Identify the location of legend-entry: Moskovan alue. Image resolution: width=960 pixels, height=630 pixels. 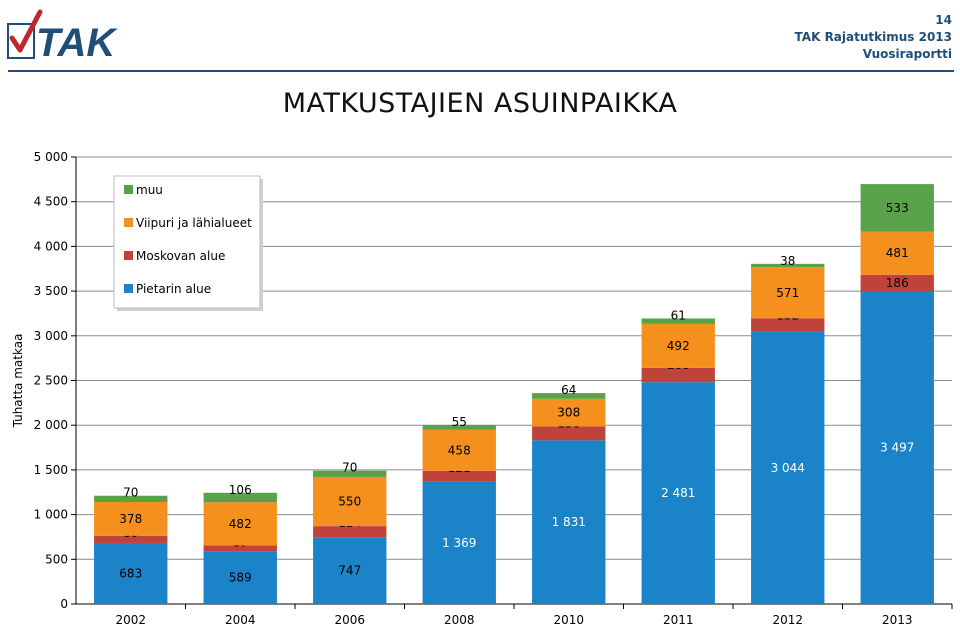
(180, 256).